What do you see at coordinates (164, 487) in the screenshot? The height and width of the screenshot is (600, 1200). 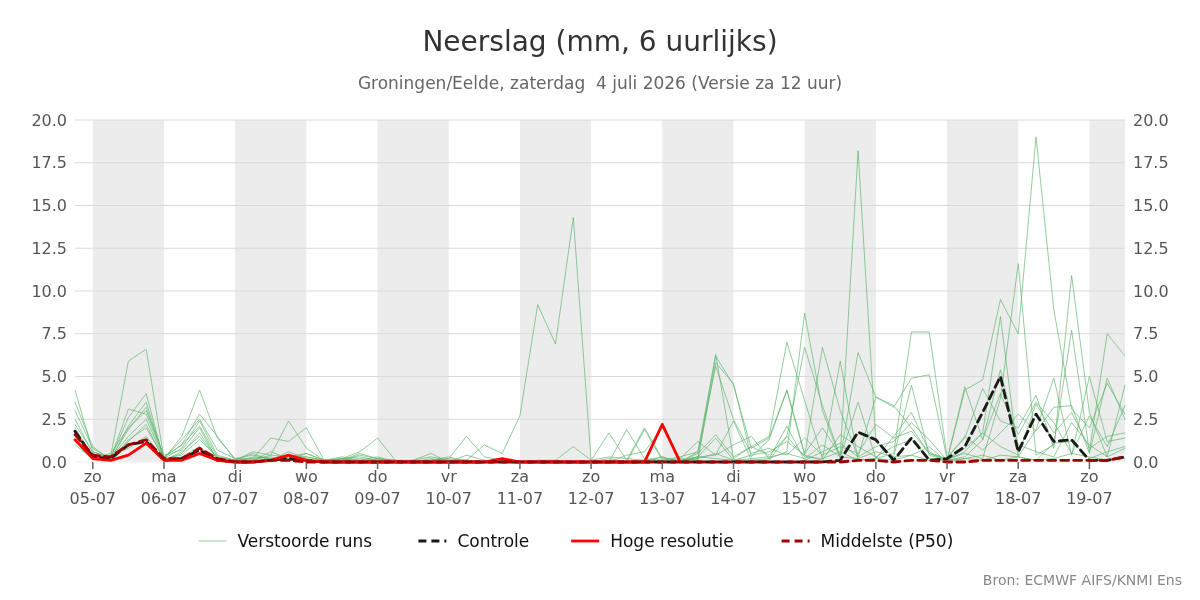 I see `x-tick-label: ma 06-07` at bounding box center [164, 487].